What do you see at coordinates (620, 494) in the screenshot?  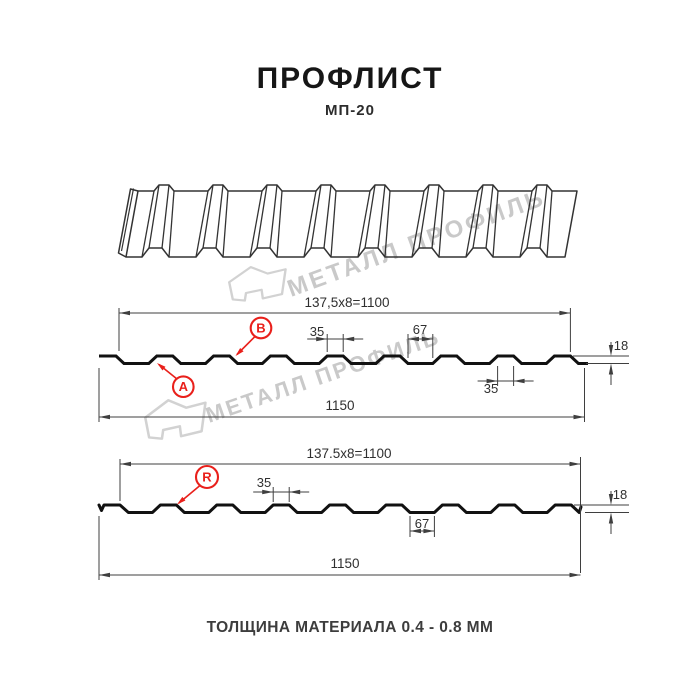 I see `s2-dim-height-label: 18` at bounding box center [620, 494].